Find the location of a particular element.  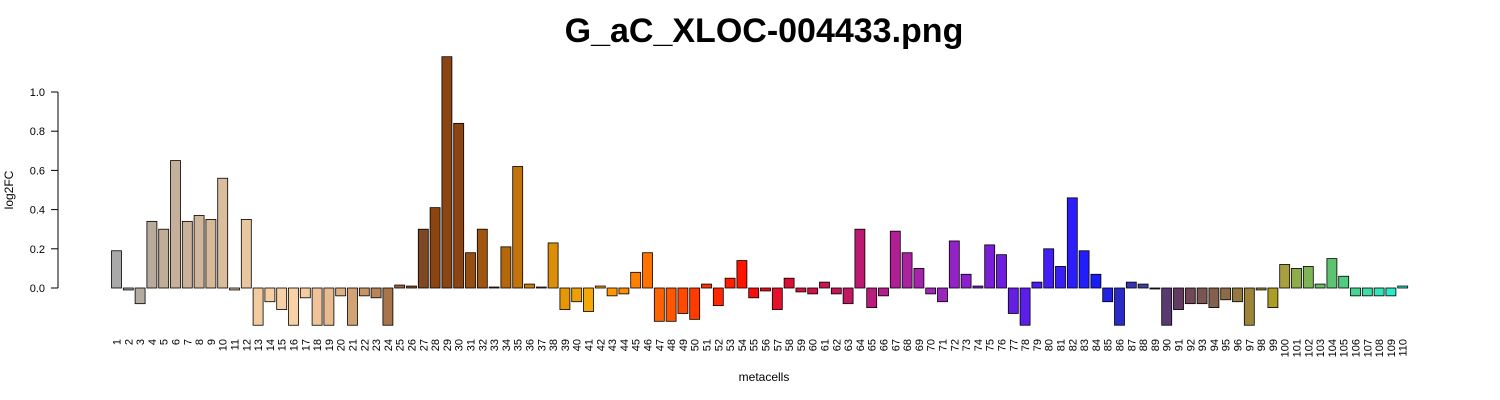

x-tick-label: 39 is located at coordinates (566, 345).